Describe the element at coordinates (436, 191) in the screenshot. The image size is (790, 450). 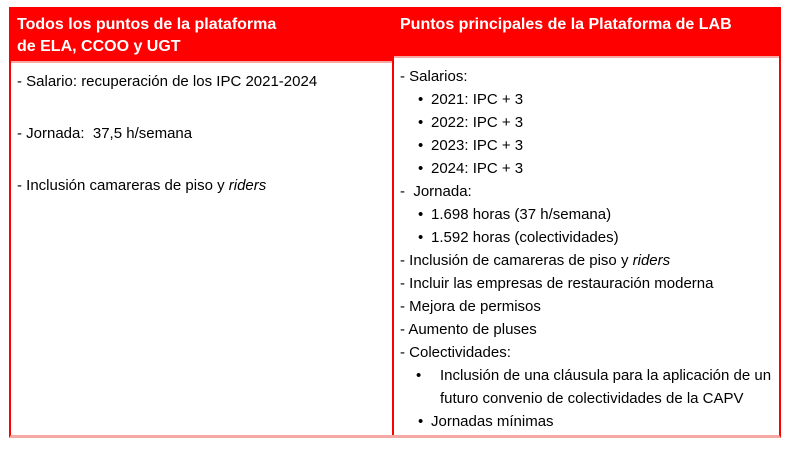
I see `item-text: - Jornada:` at that location.